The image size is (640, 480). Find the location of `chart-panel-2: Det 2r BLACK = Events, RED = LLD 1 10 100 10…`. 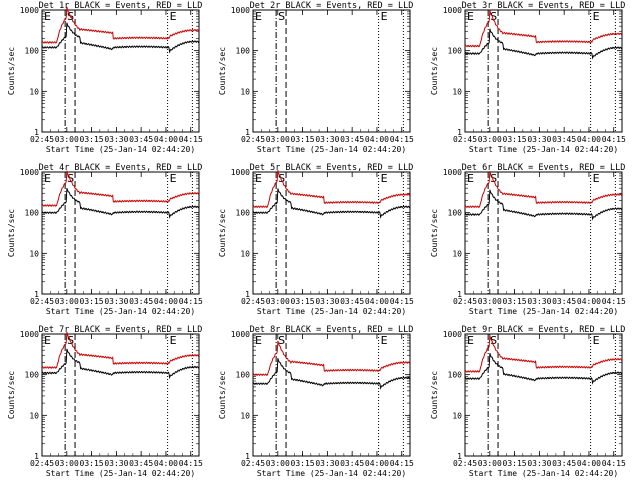

chart-panel-2: Det 2r BLACK = Events, RED = LLD 1 10 100 10… is located at coordinates (316, 77).